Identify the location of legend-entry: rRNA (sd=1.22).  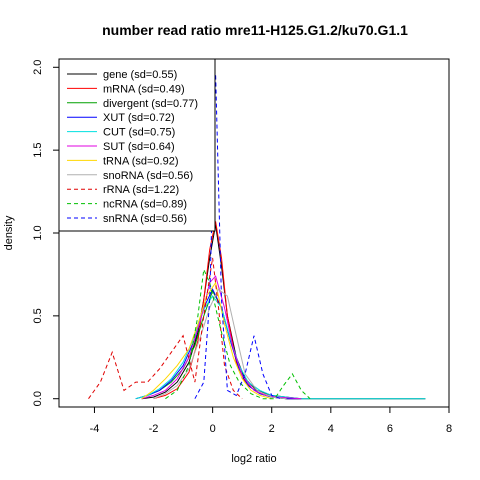
(141, 190).